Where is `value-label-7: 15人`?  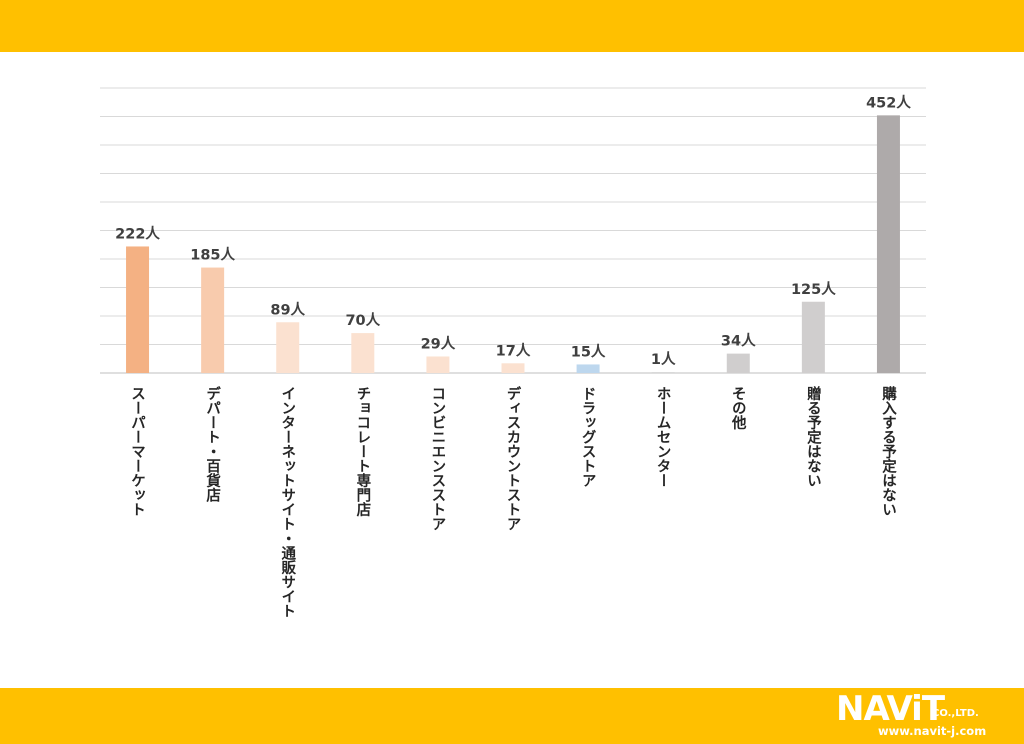 value-label-7: 15人 is located at coordinates (588, 351).